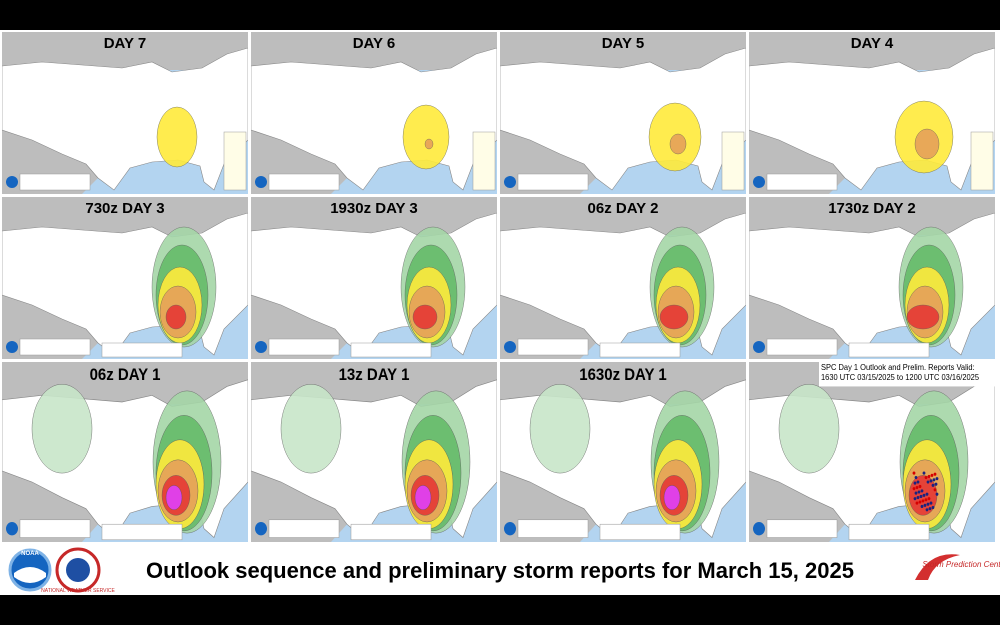 Image resolution: width=1000 pixels, height=625 pixels. I want to click on map: 06z DAY 1, so click(125, 452).